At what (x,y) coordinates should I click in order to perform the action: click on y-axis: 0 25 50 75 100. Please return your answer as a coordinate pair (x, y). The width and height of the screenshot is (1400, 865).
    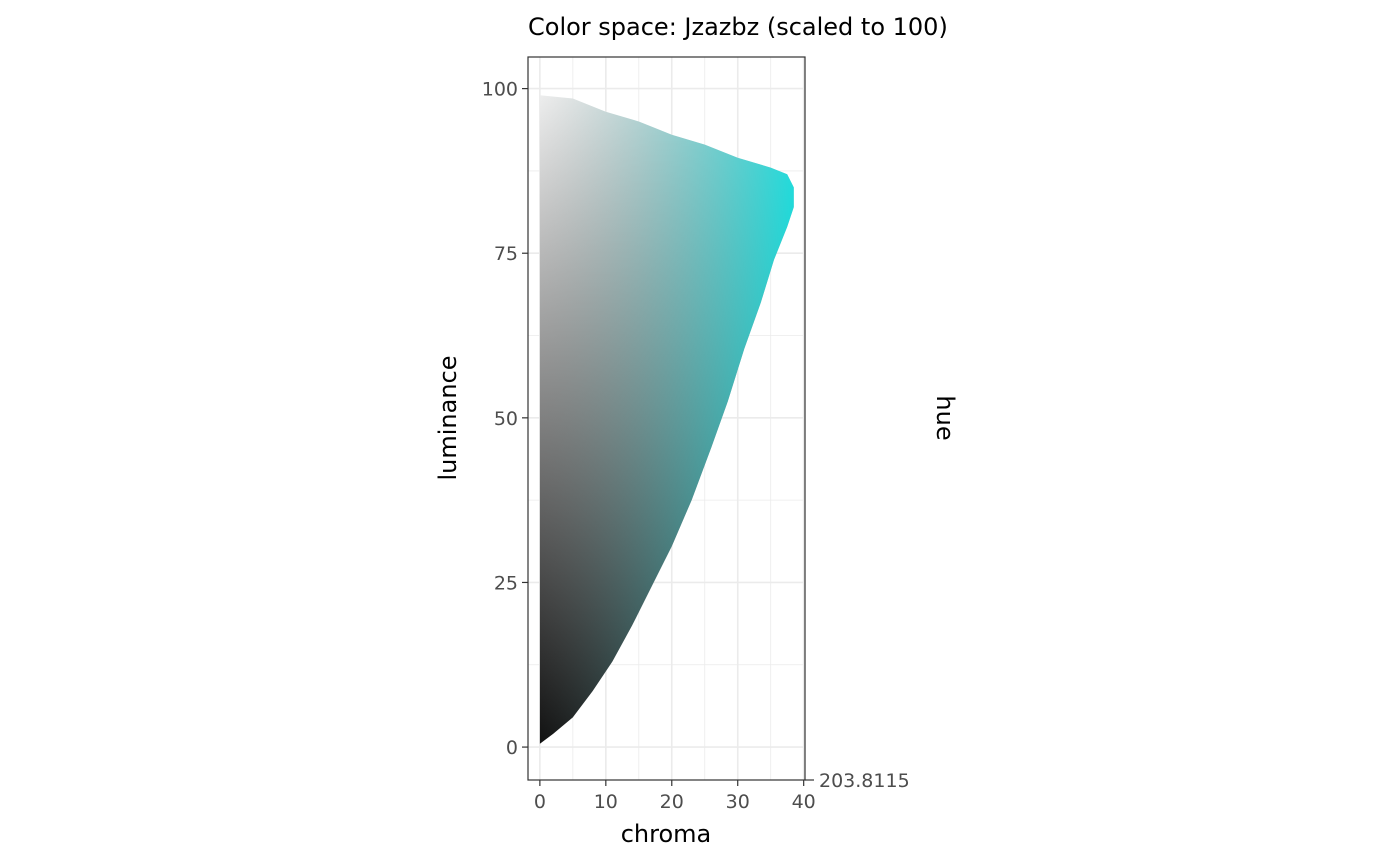
    Looking at the image, I should click on (505, 419).